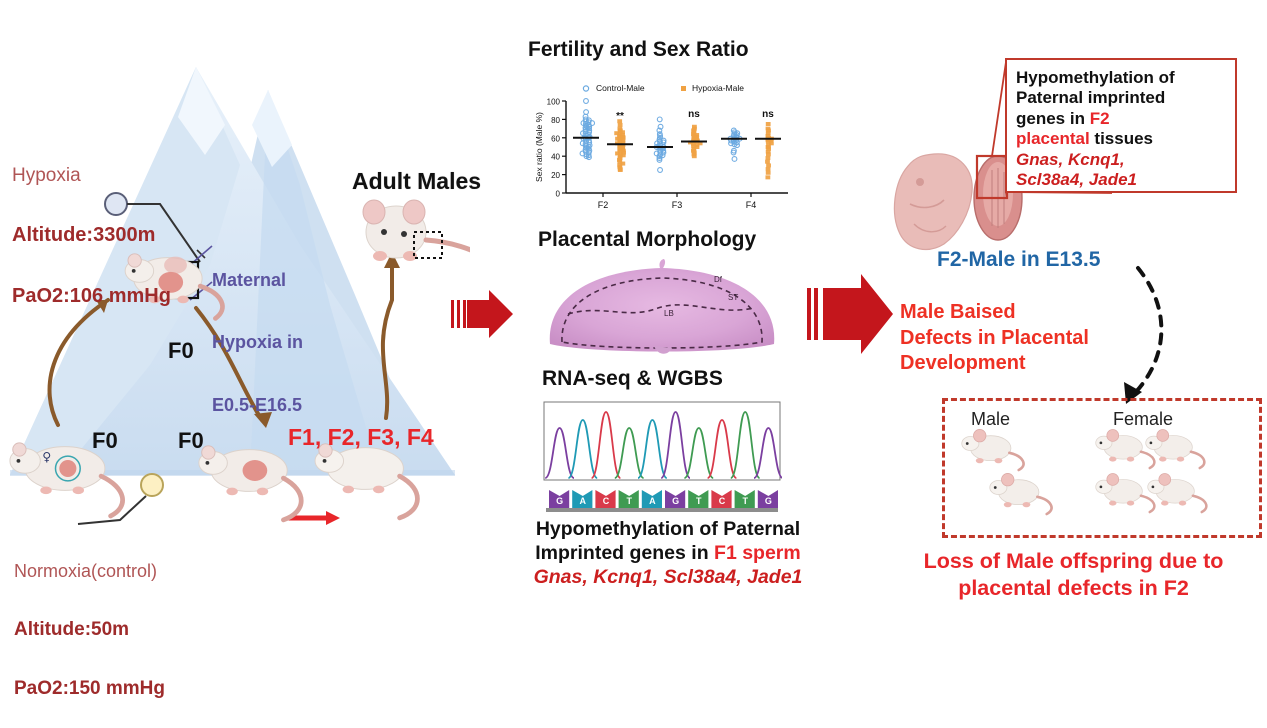 The width and height of the screenshot is (1267, 728). What do you see at coordinates (662, 310) in the screenshot?
I see `placenta-histology-image: Df ST LB` at bounding box center [662, 310].